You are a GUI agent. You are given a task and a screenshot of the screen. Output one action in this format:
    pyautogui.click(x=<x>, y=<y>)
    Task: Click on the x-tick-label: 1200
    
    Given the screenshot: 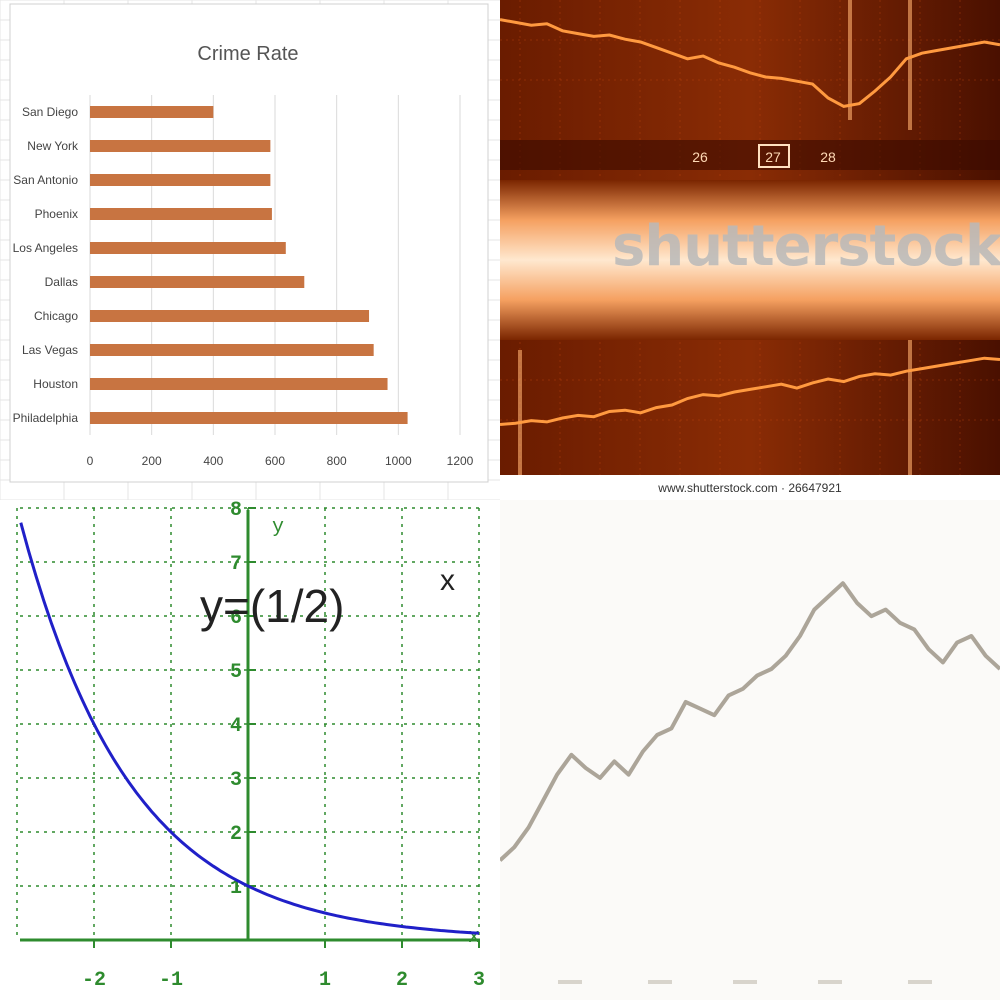 What is the action you would take?
    pyautogui.click(x=460, y=461)
    